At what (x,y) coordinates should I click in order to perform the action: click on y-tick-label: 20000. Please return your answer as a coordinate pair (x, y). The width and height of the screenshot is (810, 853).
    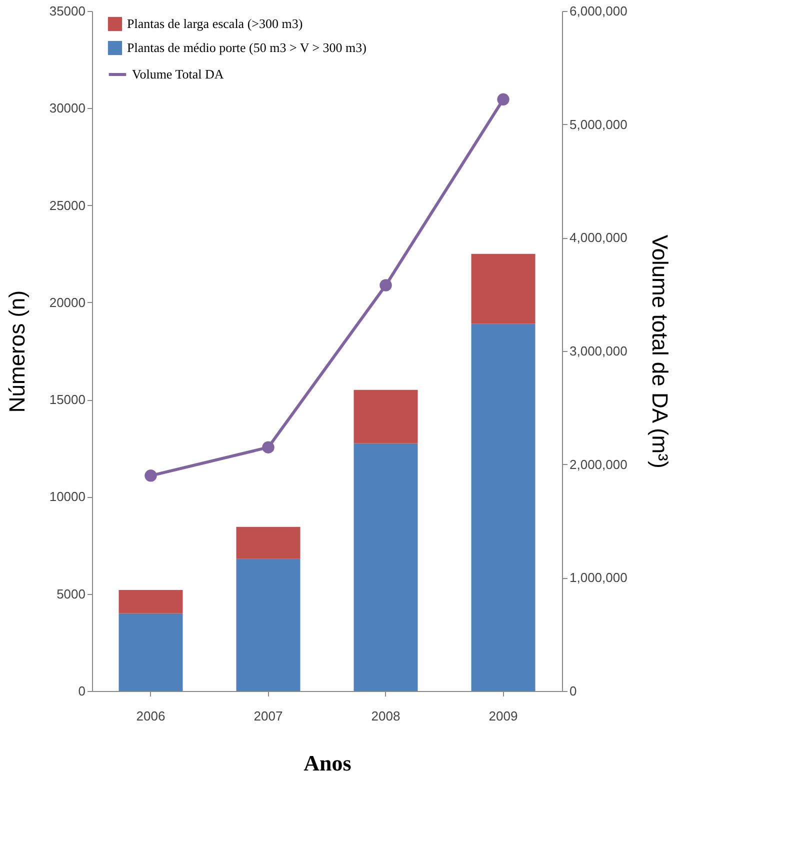
    Looking at the image, I should click on (67, 302).